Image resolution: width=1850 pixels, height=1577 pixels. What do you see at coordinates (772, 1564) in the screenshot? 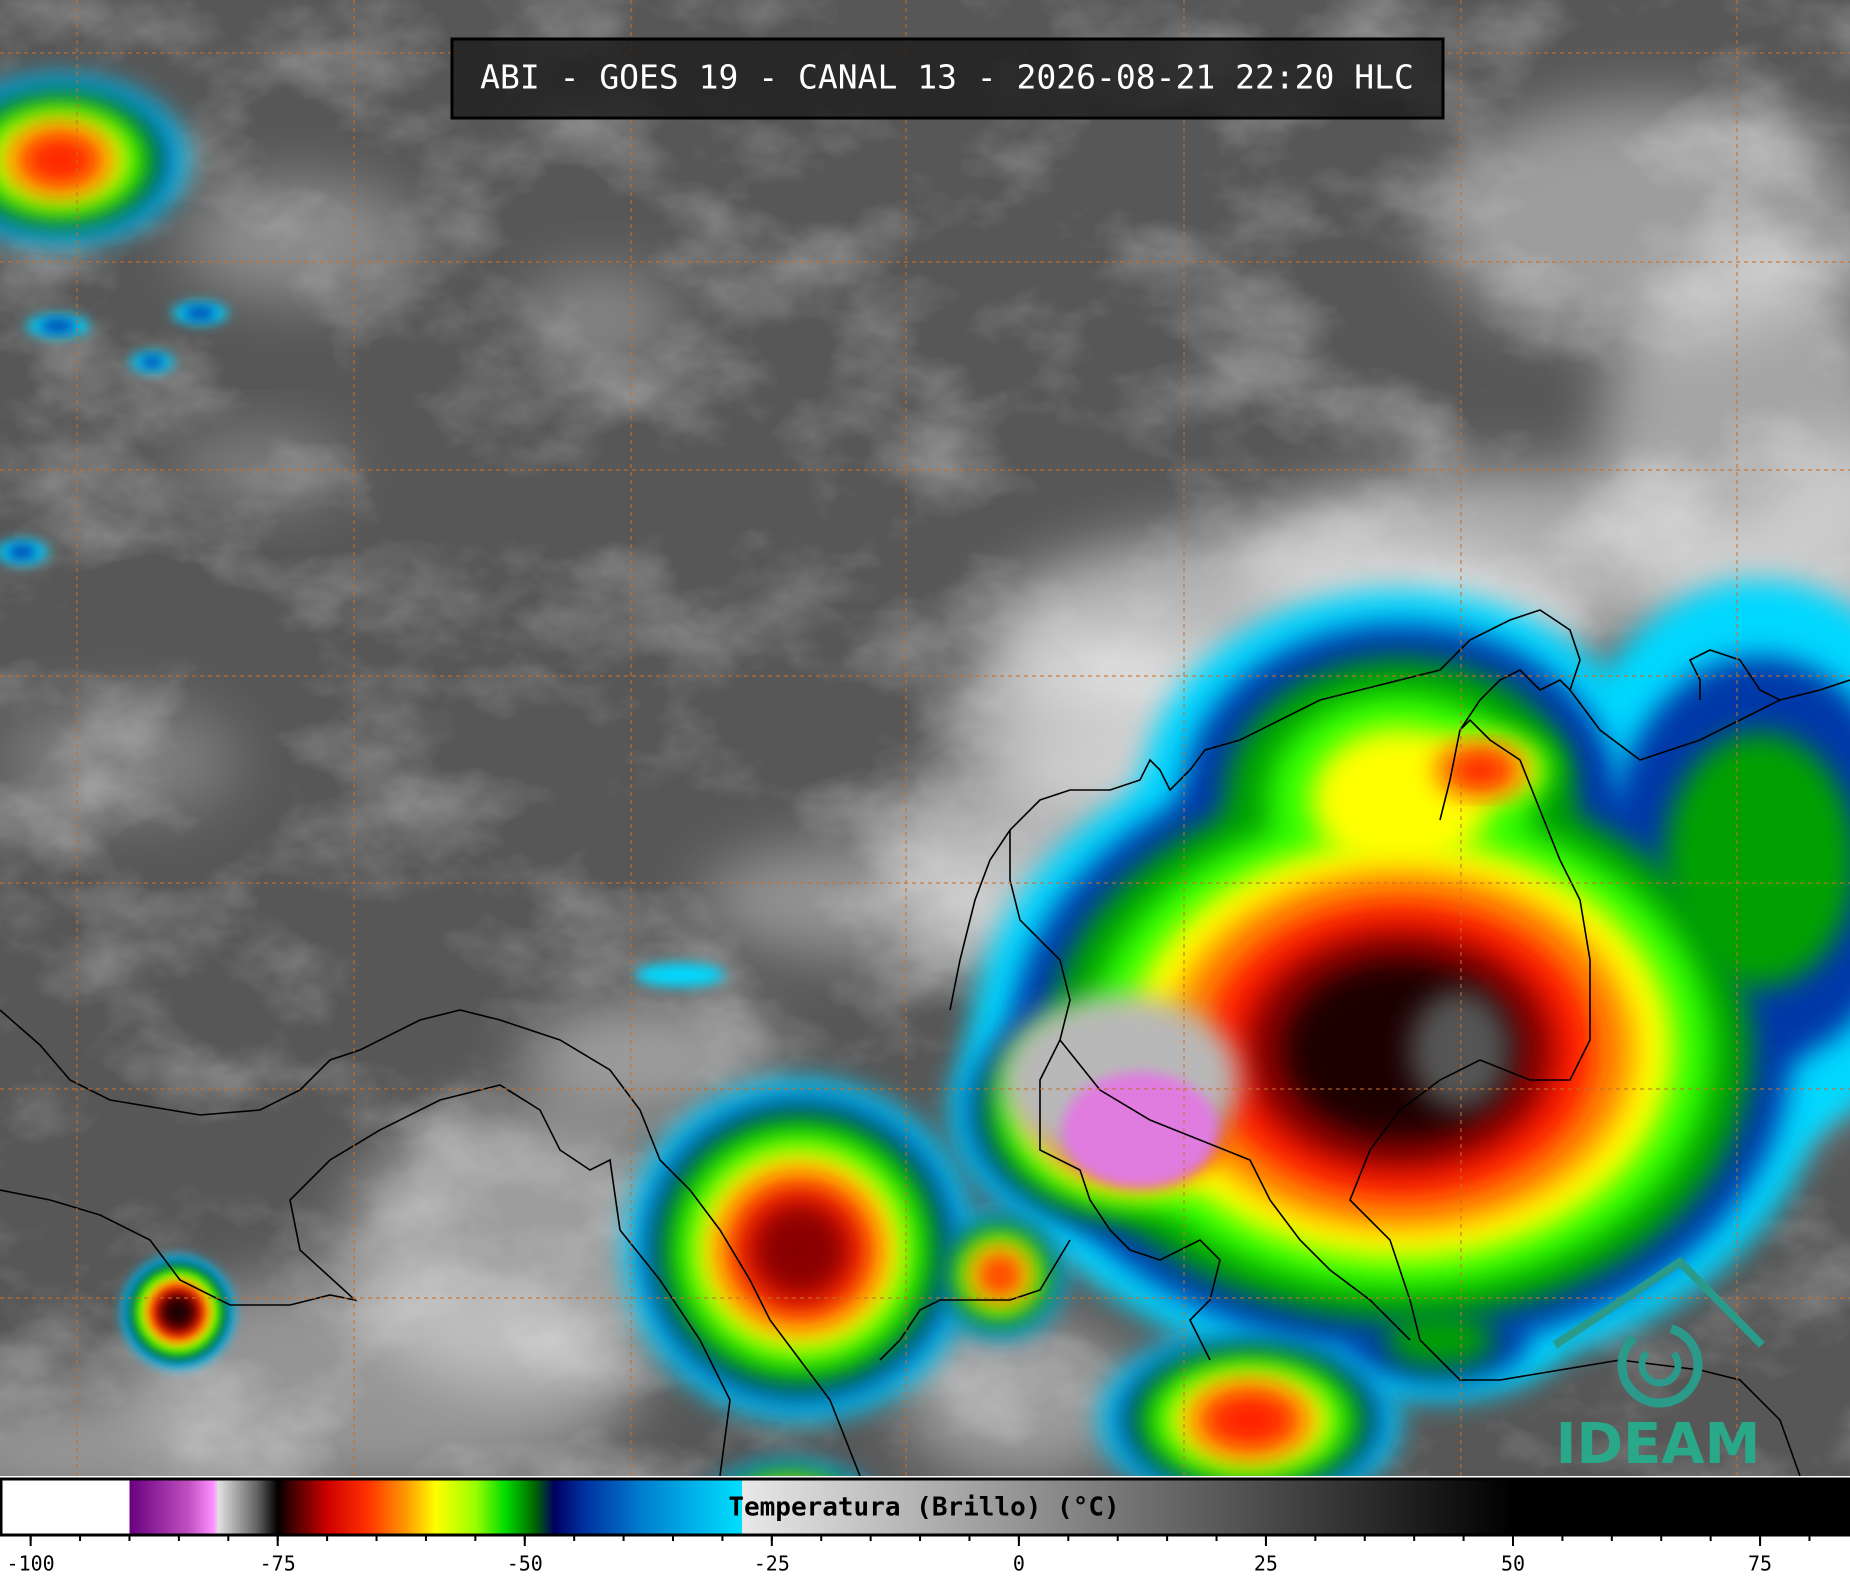
I see `tick-label: -25` at bounding box center [772, 1564].